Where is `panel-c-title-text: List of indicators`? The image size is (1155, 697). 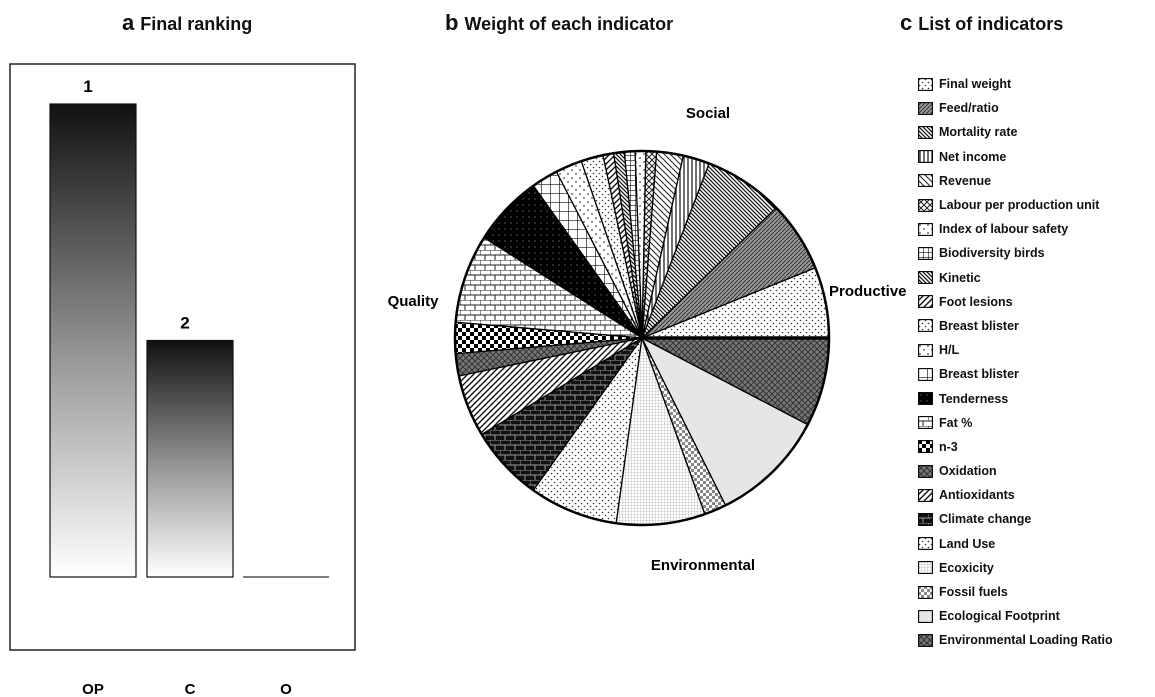 panel-c-title-text: List of indicators is located at coordinates (991, 24).